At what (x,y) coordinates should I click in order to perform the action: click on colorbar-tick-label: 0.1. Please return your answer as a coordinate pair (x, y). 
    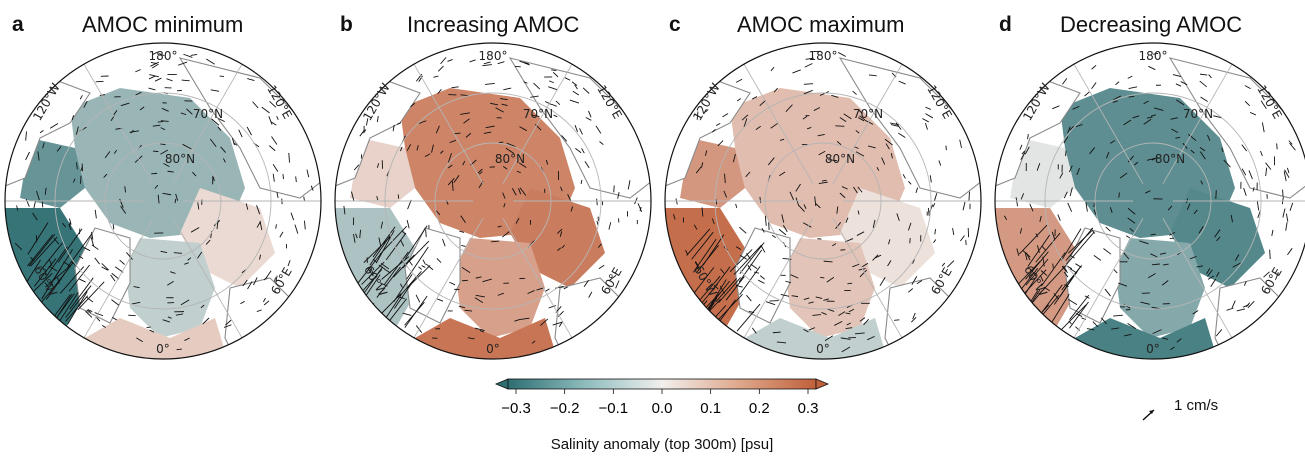
    Looking at the image, I should click on (710, 408).